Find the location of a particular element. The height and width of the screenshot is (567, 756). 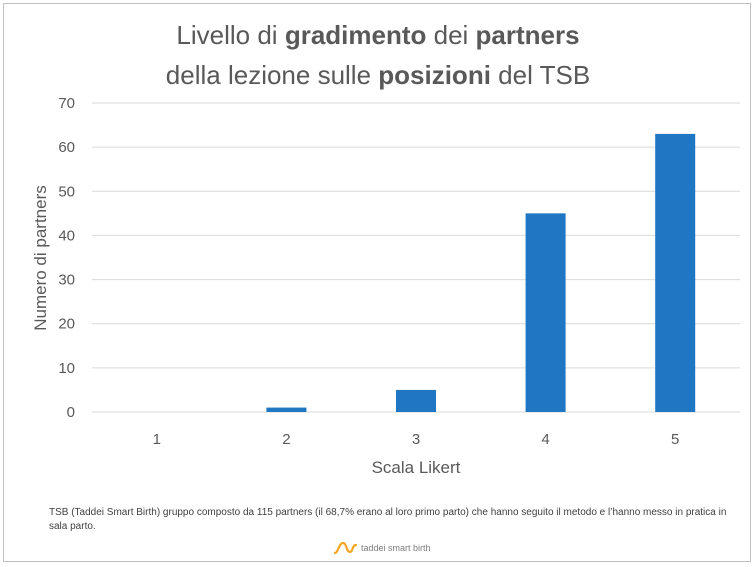

y-tick-label: 10 is located at coordinates (66, 368).